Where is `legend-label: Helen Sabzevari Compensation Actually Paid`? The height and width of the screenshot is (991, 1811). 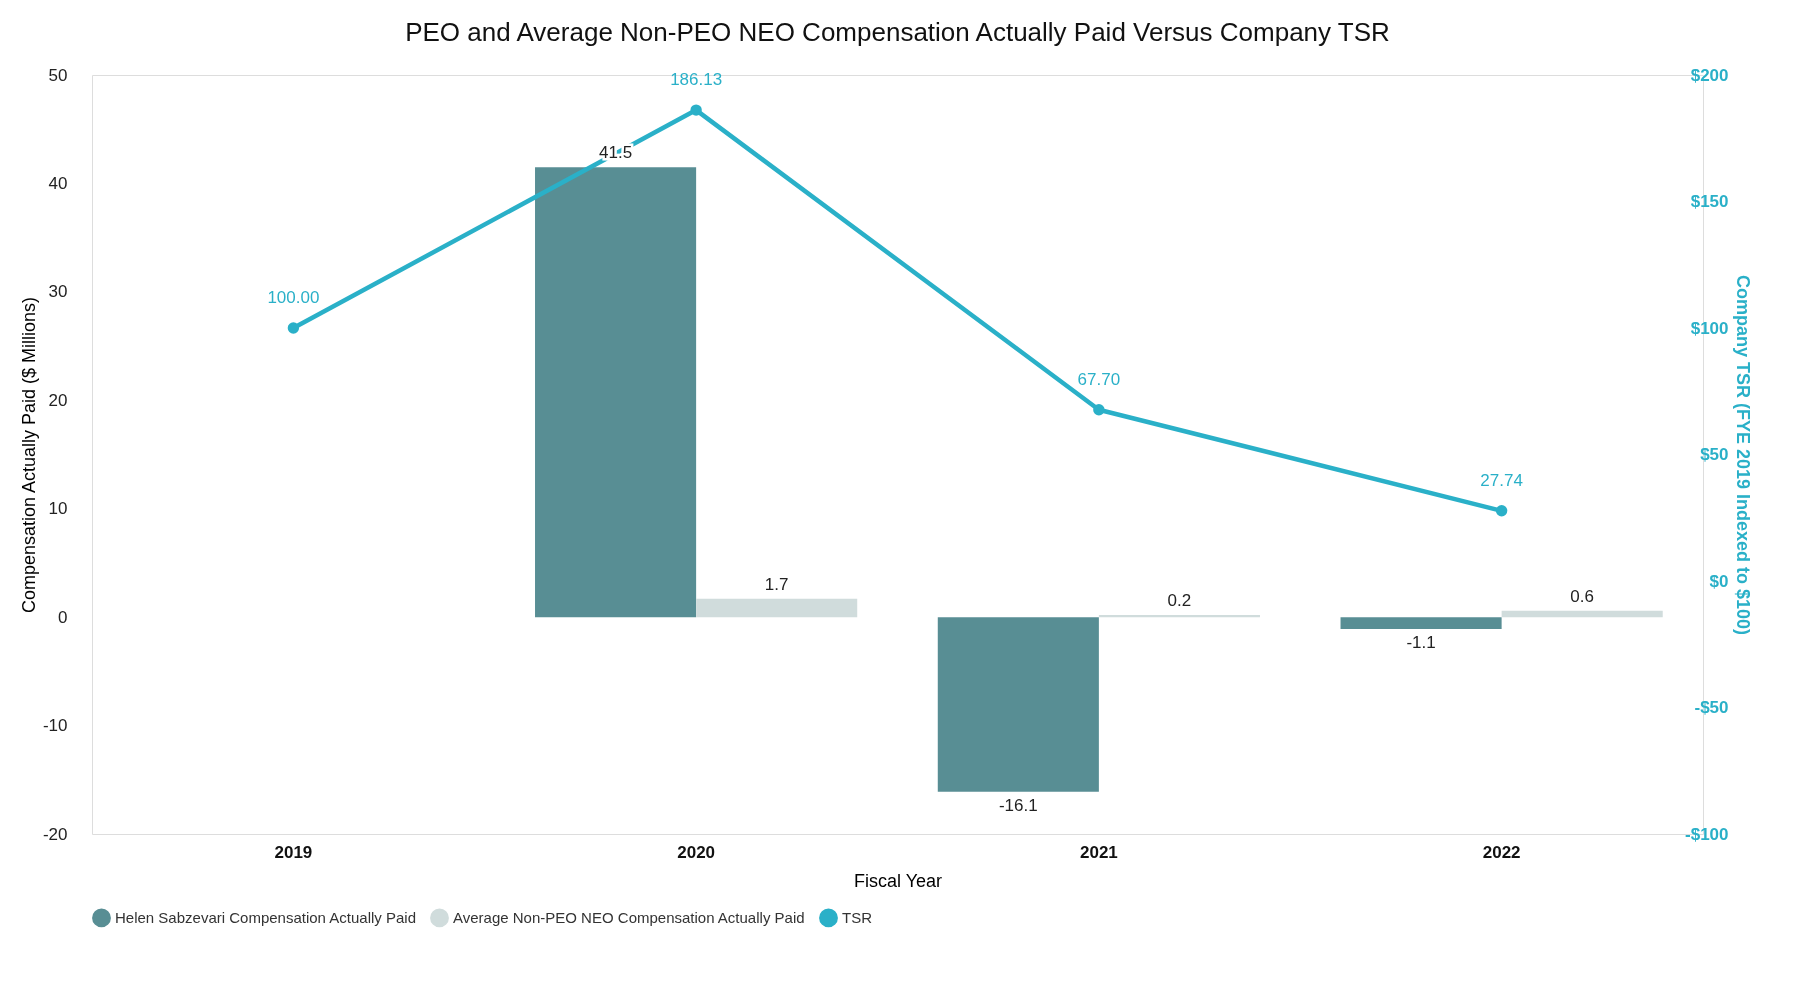 legend-label: Helen Sabzevari Compensation Actually Paid is located at coordinates (266, 917).